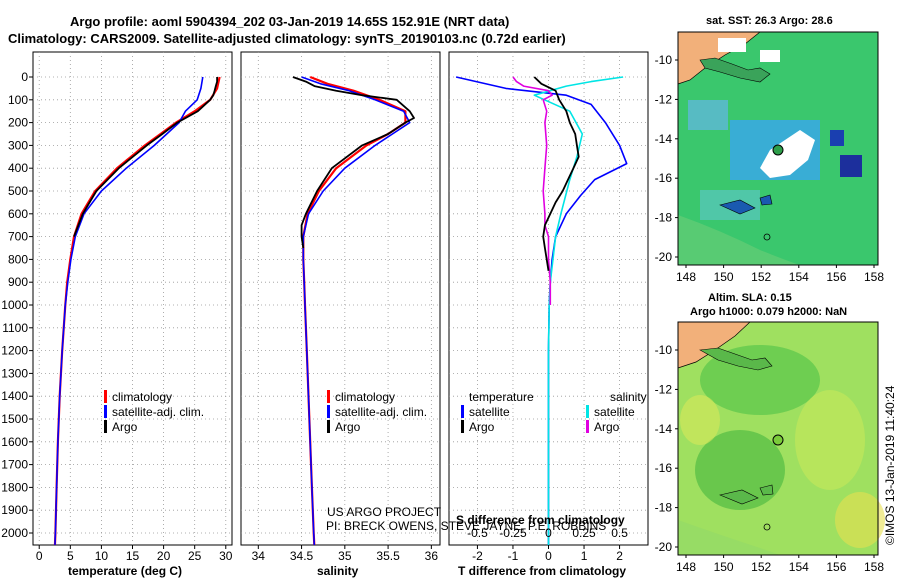  Describe the element at coordinates (14, 465) in the screenshot. I see `depth-tick-label: 1700` at that location.